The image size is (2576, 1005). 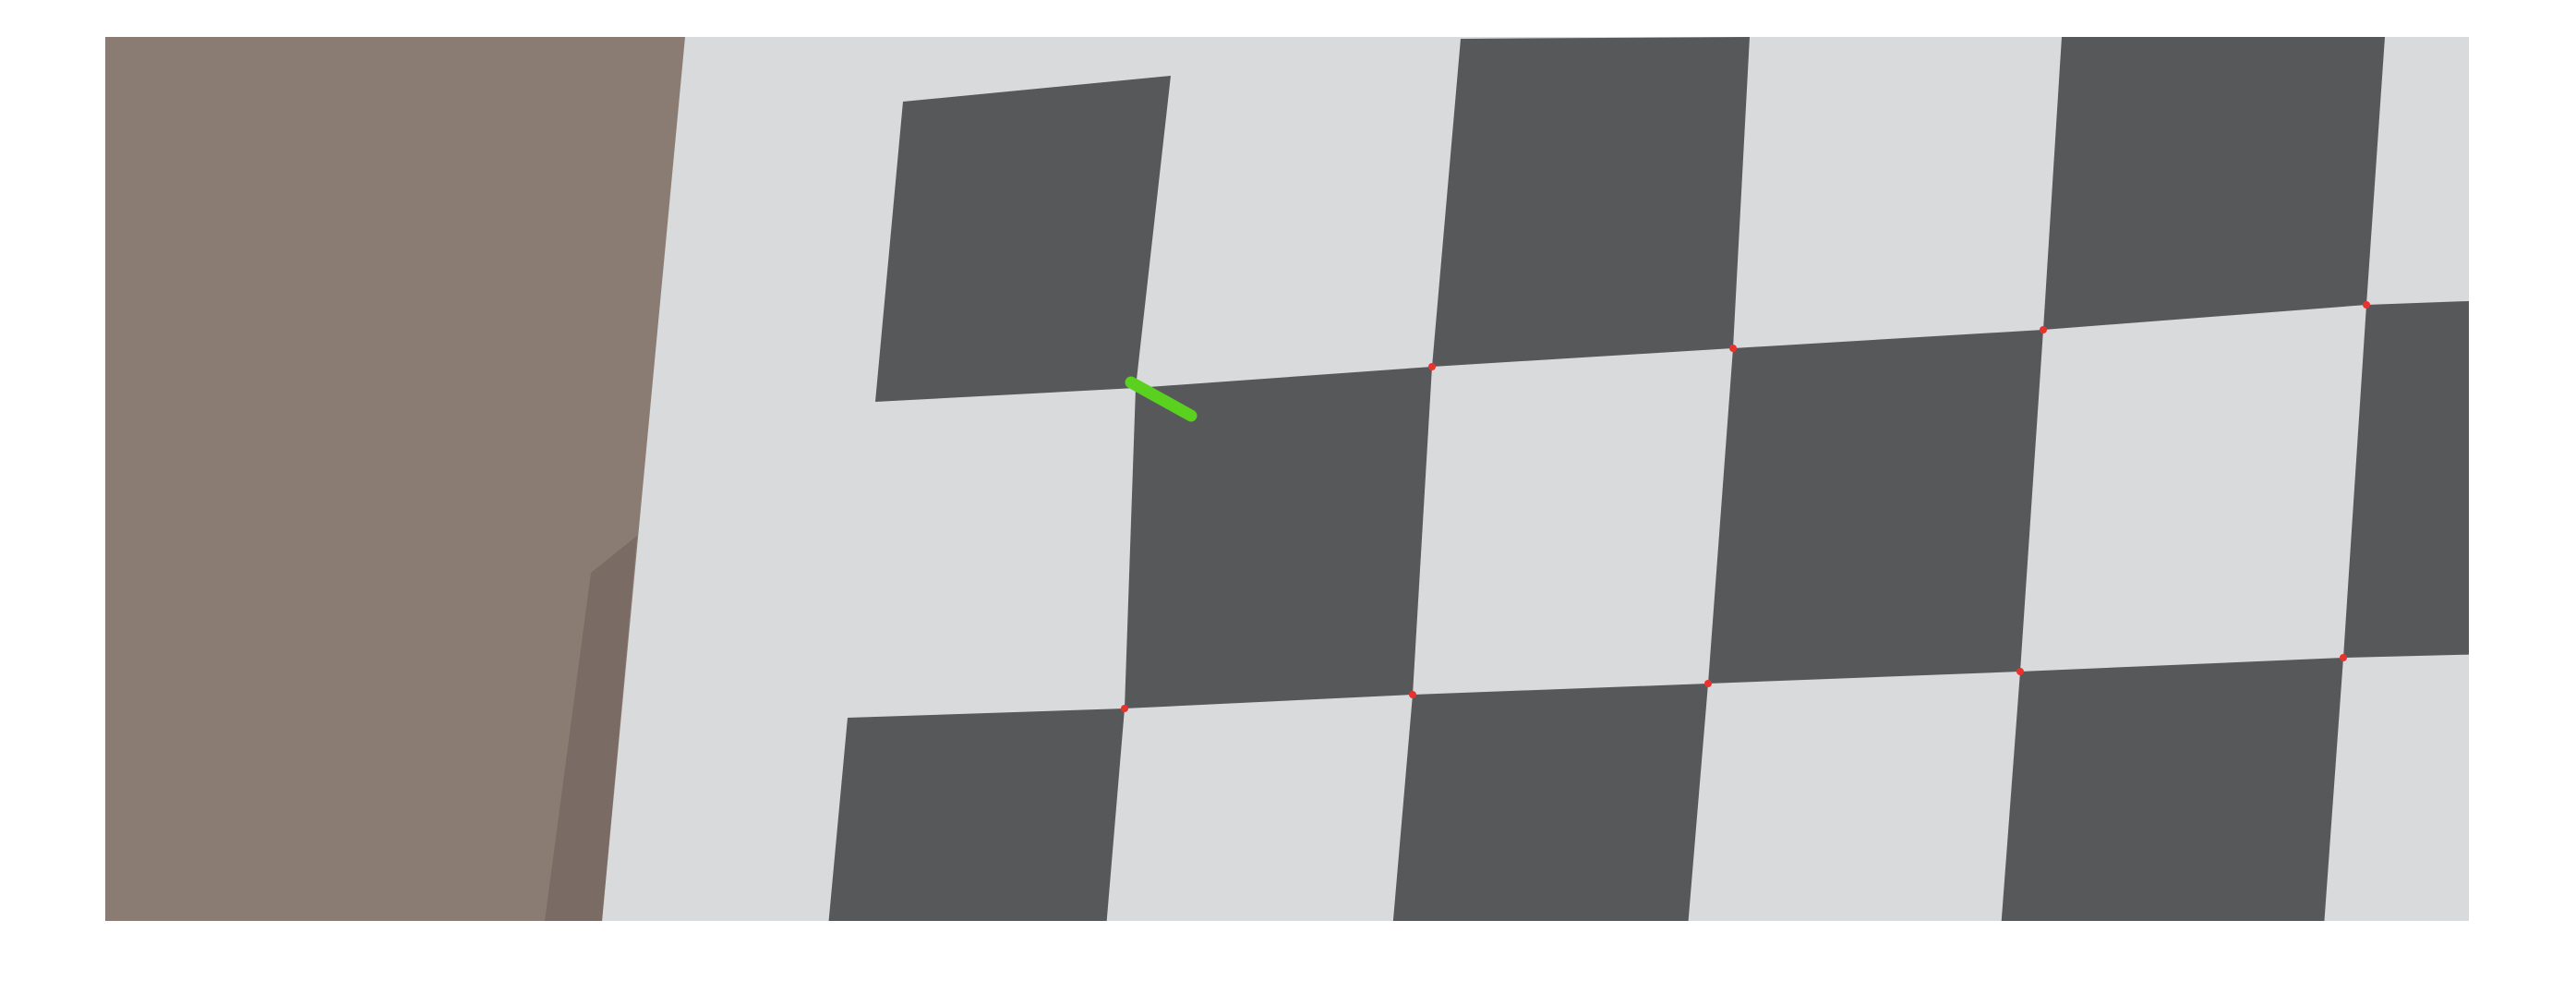 What do you see at coordinates (1161, 399) in the screenshot?
I see `detection-line-marker` at bounding box center [1161, 399].